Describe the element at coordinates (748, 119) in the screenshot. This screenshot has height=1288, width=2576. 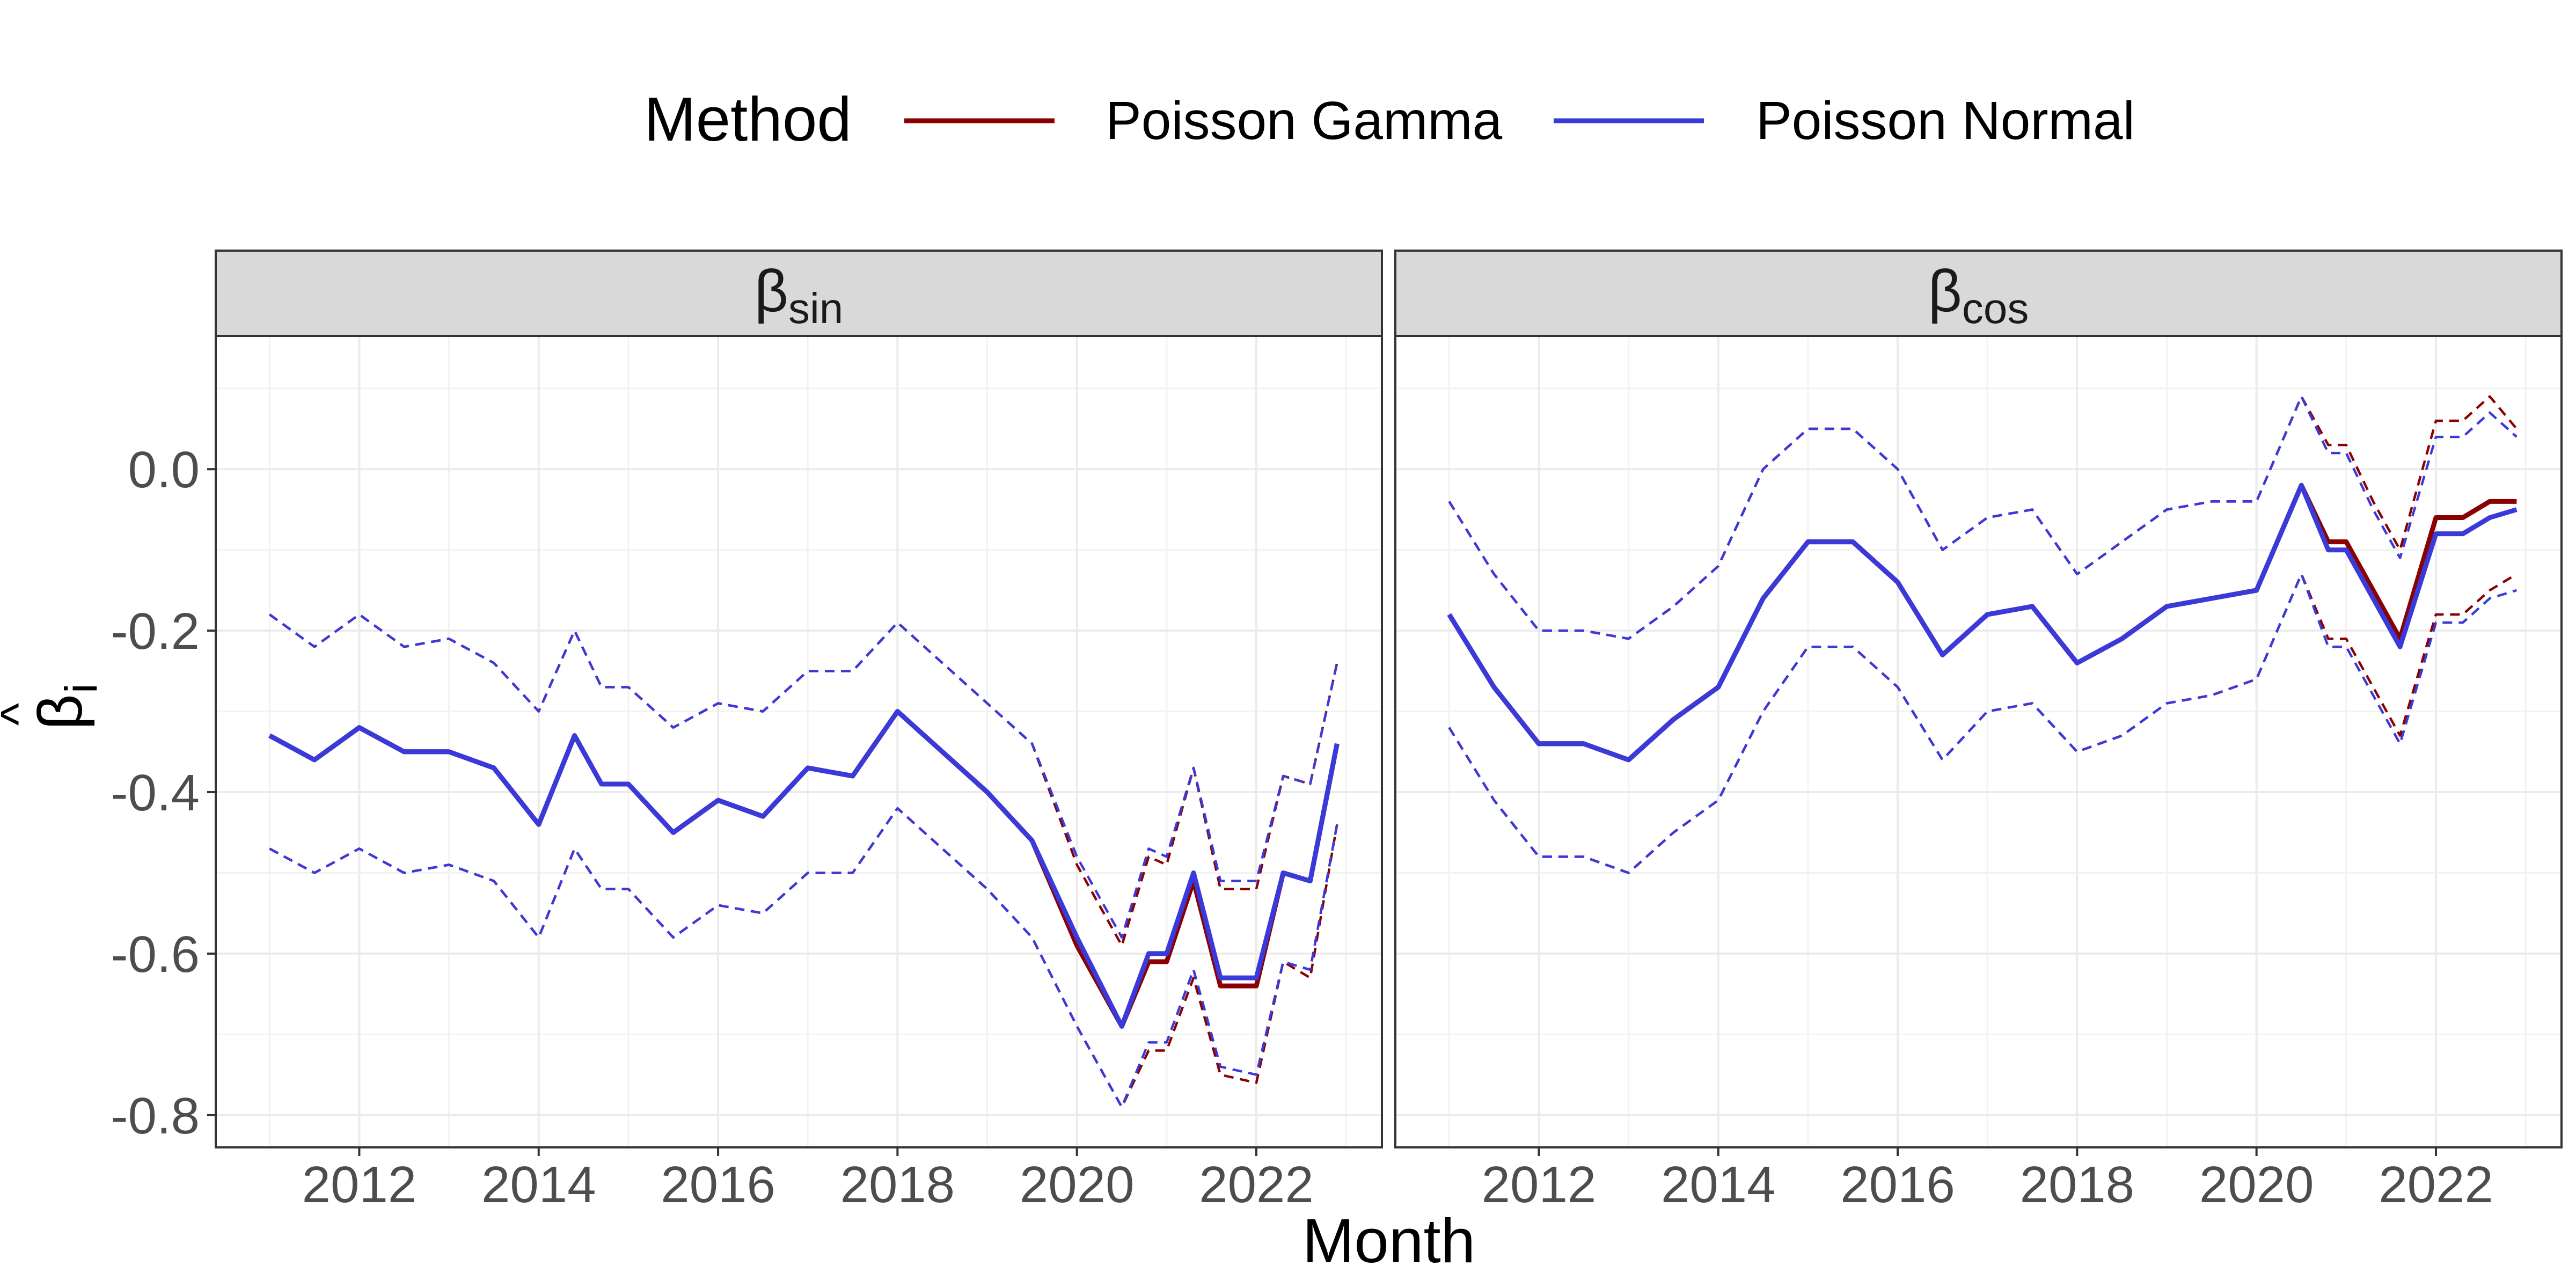
I see `legend-title: Method` at that location.